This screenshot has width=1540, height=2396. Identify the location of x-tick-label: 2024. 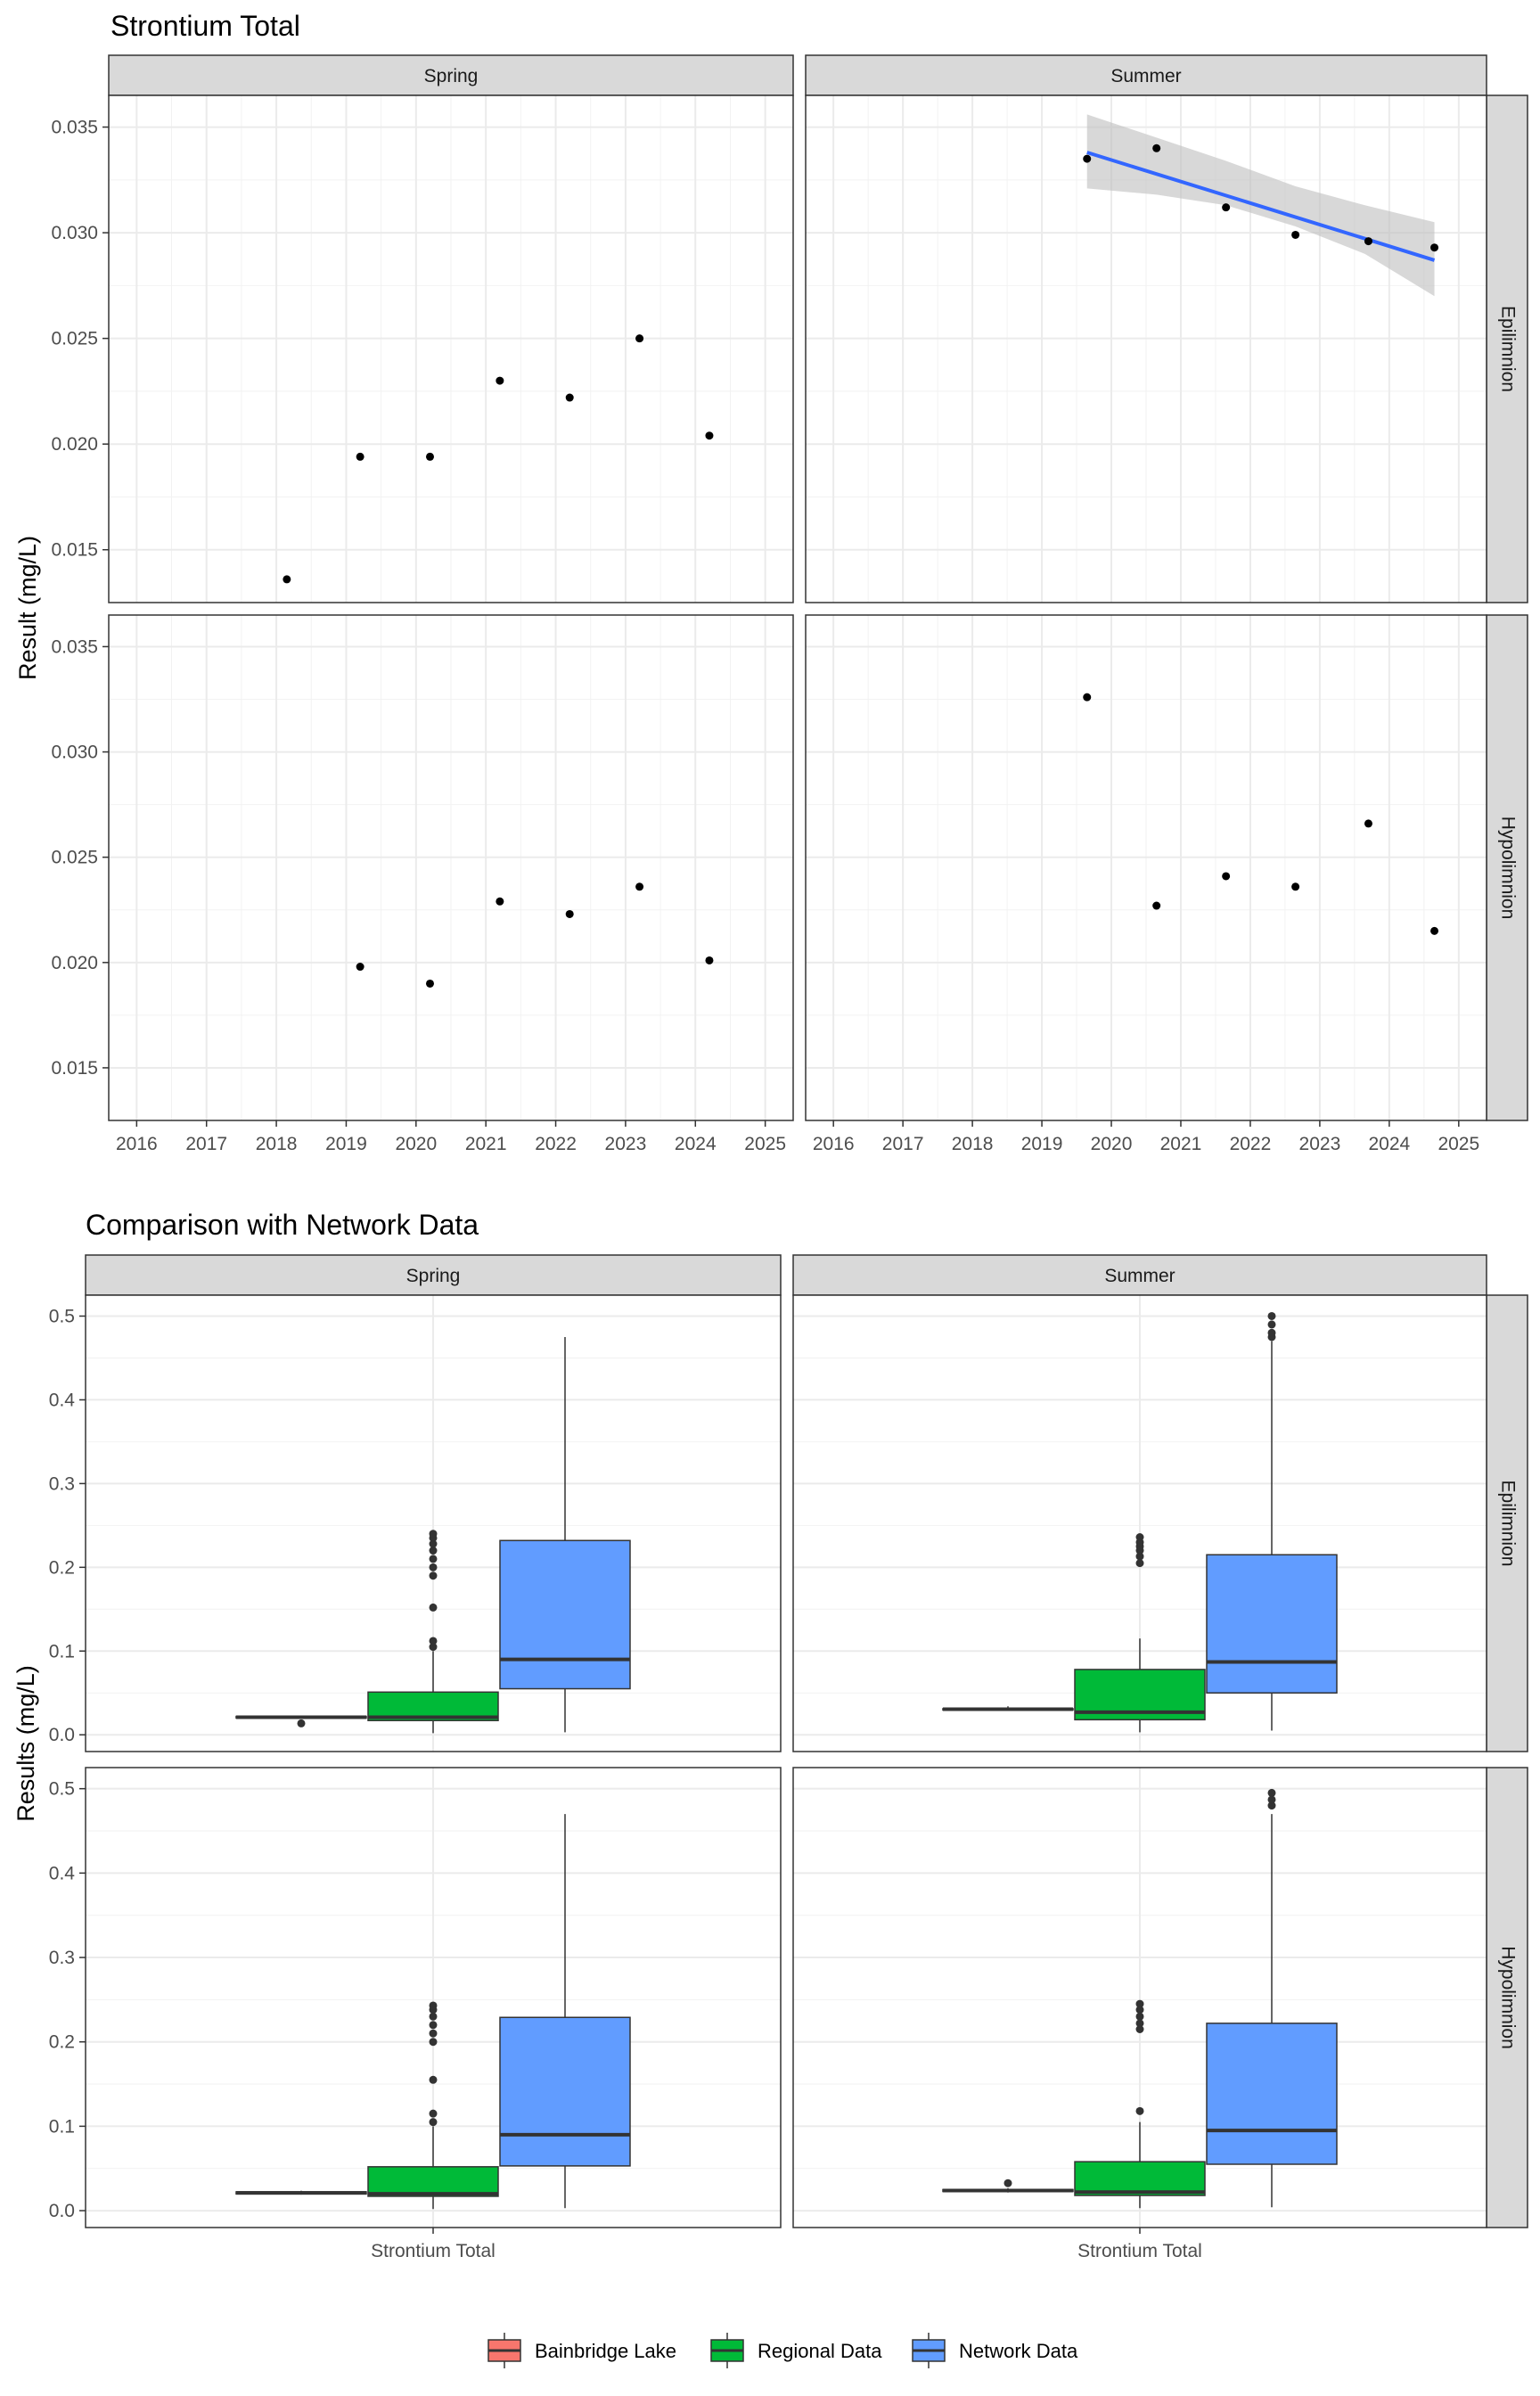
(1389, 1144).